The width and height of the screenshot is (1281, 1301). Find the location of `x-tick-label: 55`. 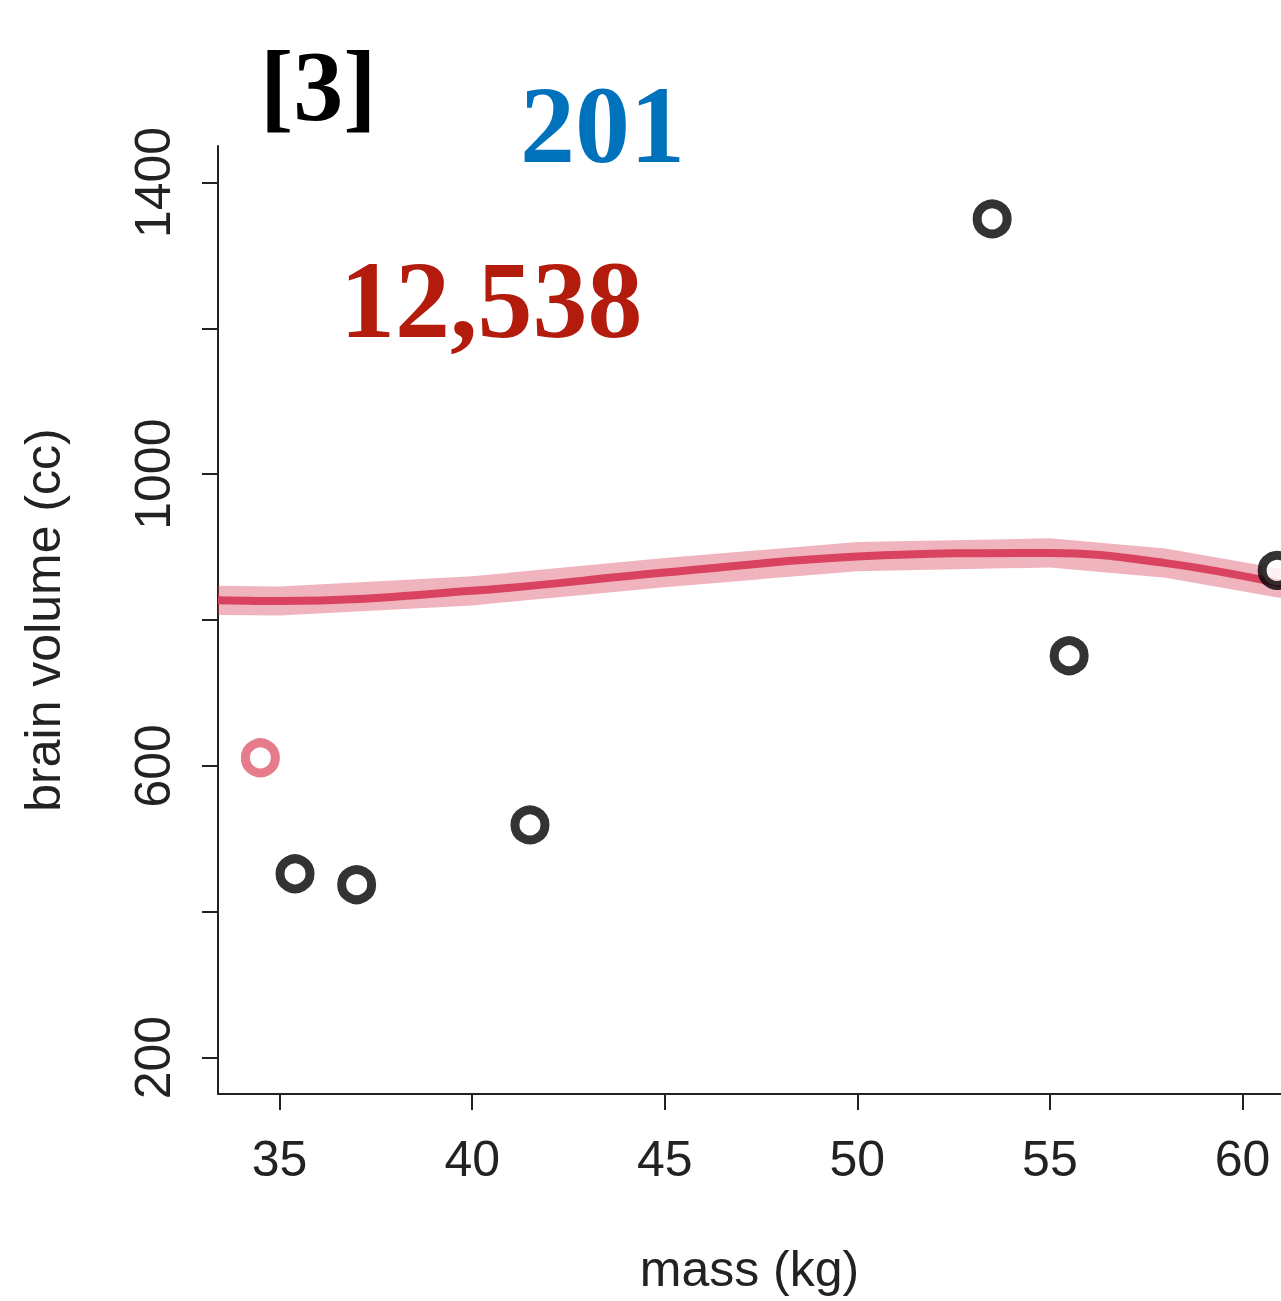

x-tick-label: 55 is located at coordinates (1050, 1159).